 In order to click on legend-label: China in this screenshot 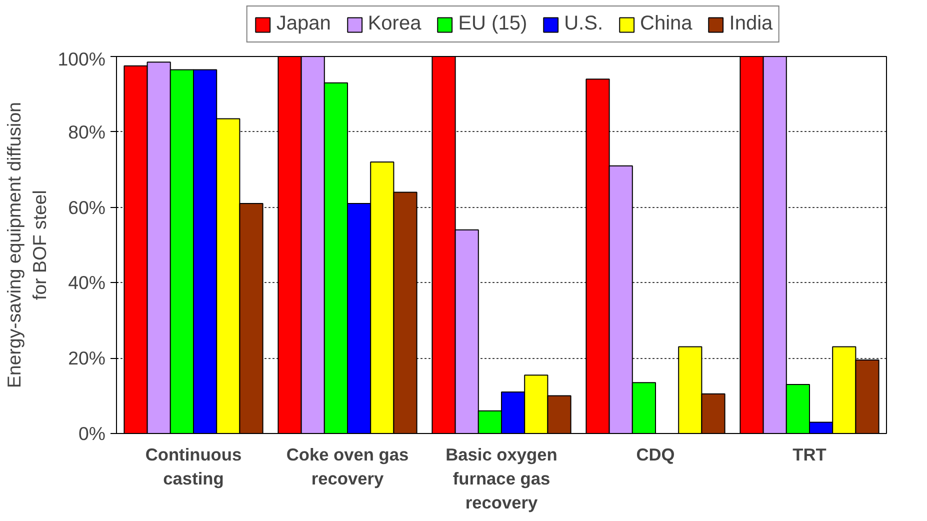, I will do `click(666, 24)`.